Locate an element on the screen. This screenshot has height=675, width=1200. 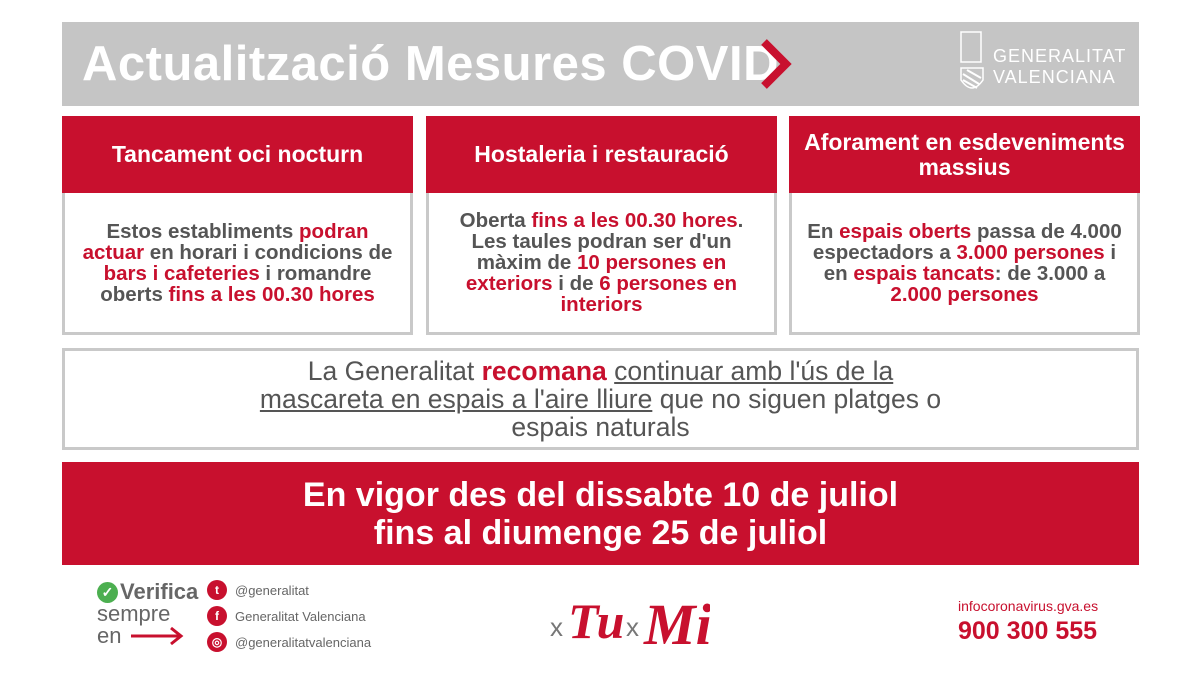
highlight-text: 6 persones en interiors is located at coordinates (649, 294).